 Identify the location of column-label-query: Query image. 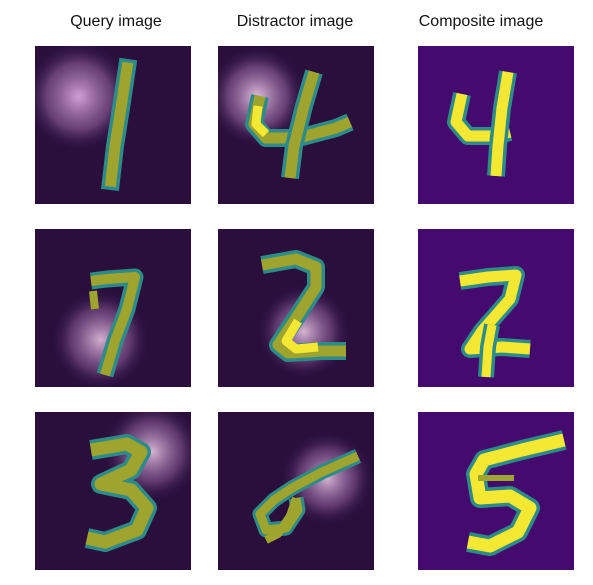
(116, 21).